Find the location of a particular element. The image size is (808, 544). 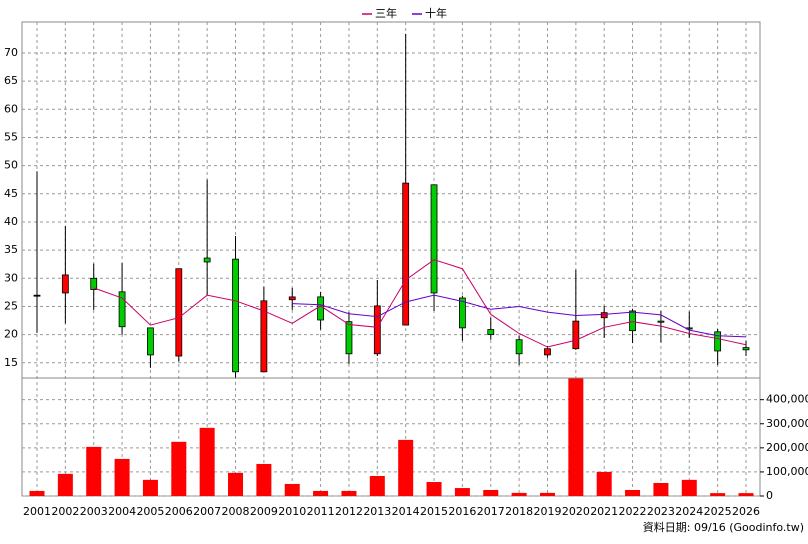

x-tick-label: 2017 is located at coordinates (491, 511).